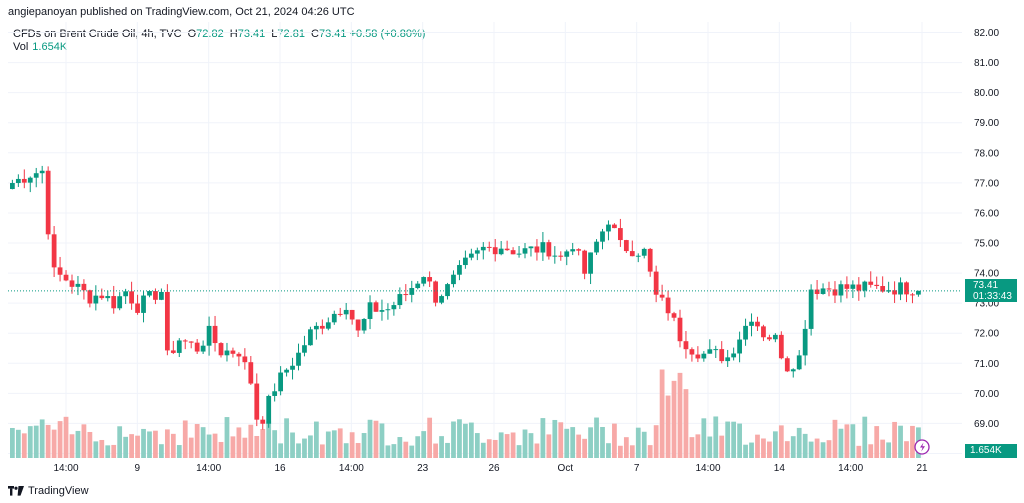 This screenshot has width=1024, height=503. Describe the element at coordinates (192, 34) in the screenshot. I see `open-label: O` at that location.